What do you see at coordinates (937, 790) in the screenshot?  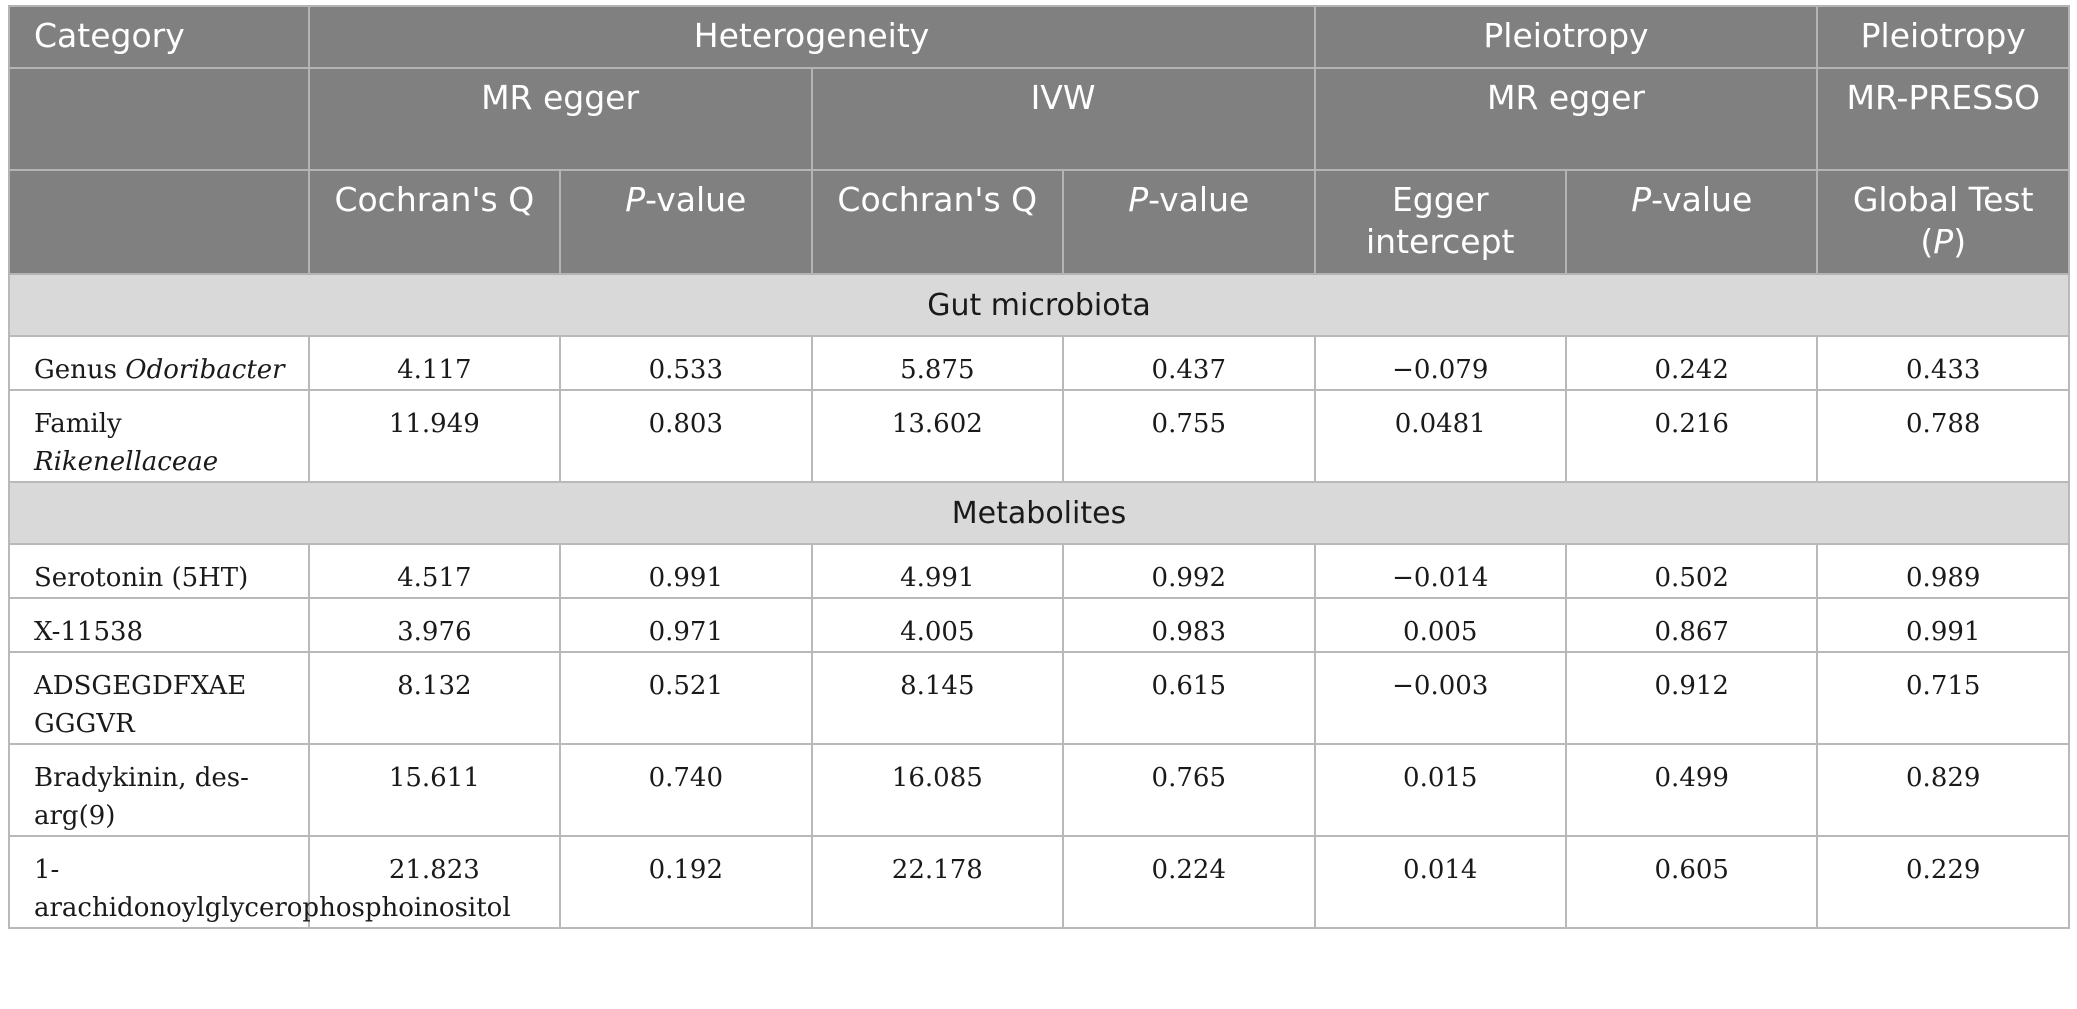 I see `value-cell: 16.085` at bounding box center [937, 790].